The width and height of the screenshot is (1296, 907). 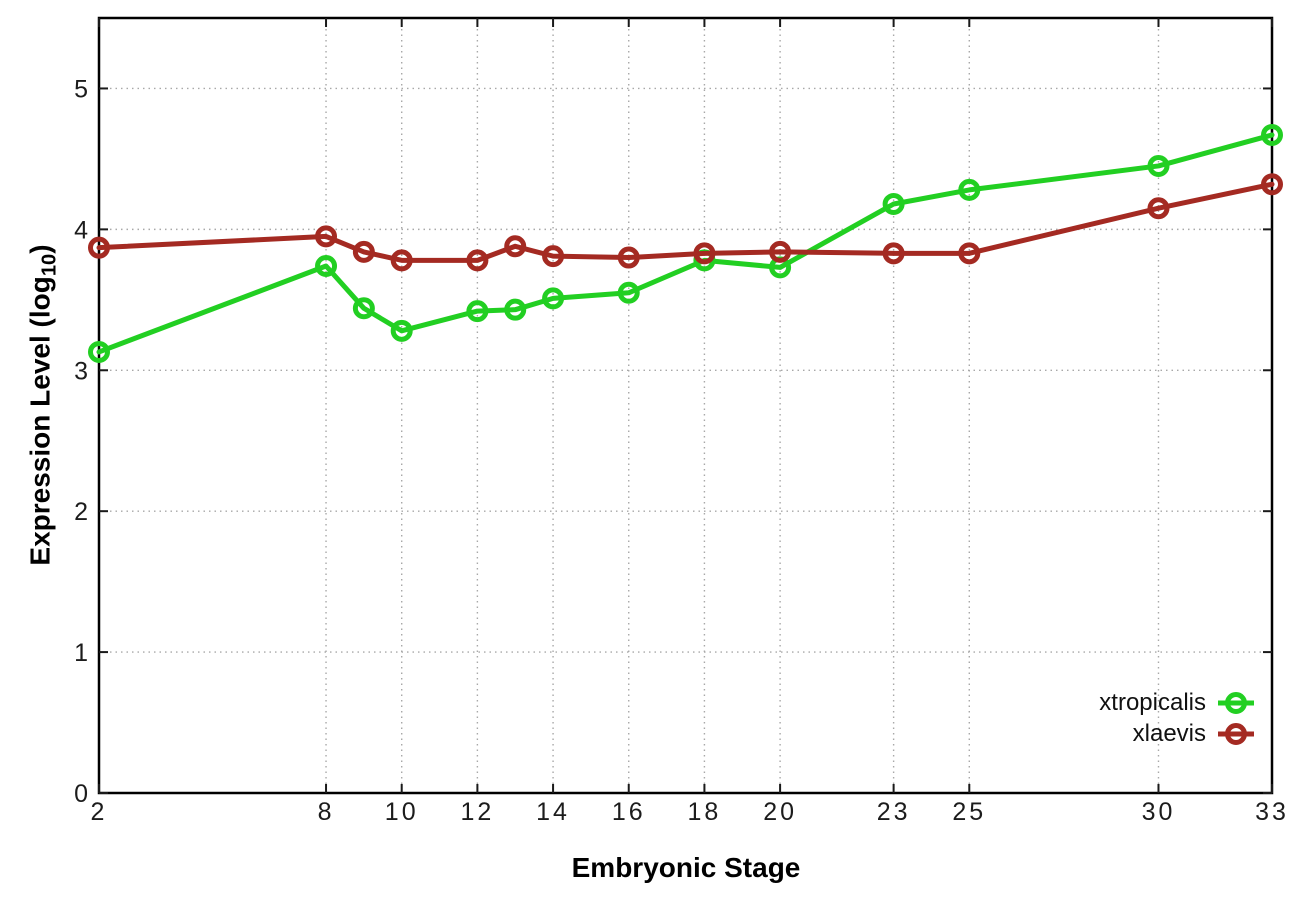 I want to click on y-axis-title-text: Expression Level (log, so click(x=40, y=421).